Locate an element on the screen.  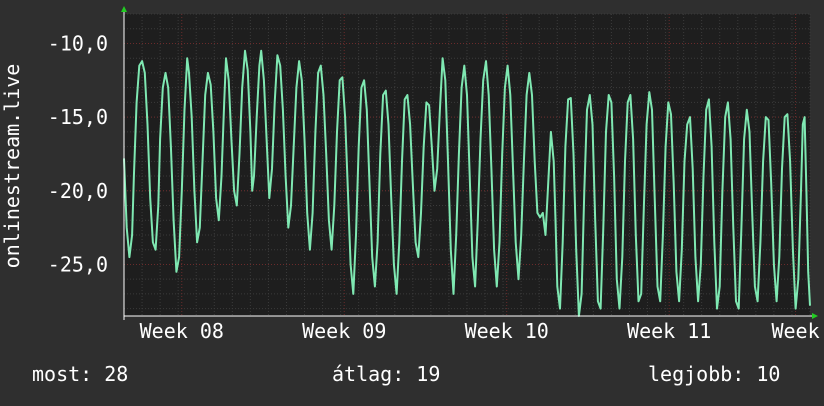
x-axis-arrow is located at coordinates (815, 316).